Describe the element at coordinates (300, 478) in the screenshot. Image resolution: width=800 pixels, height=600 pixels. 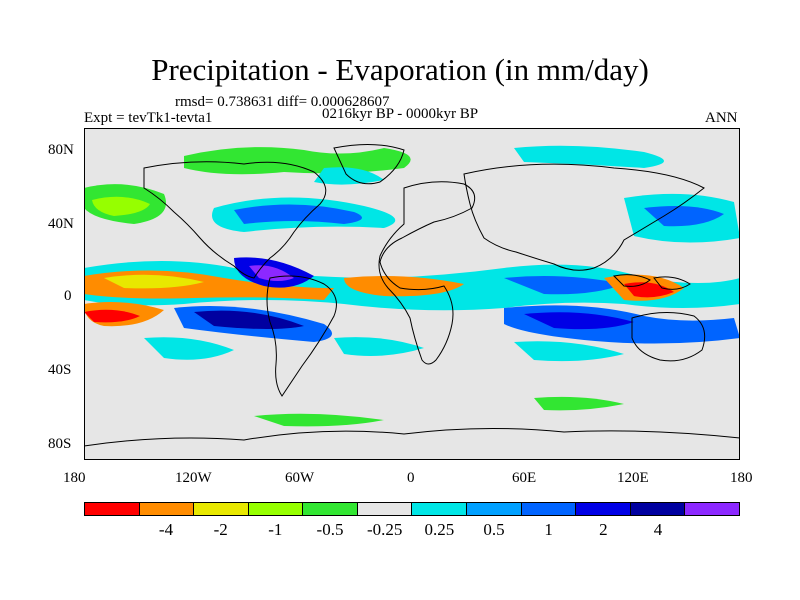
I see `x-tick-60w: 60W` at that location.